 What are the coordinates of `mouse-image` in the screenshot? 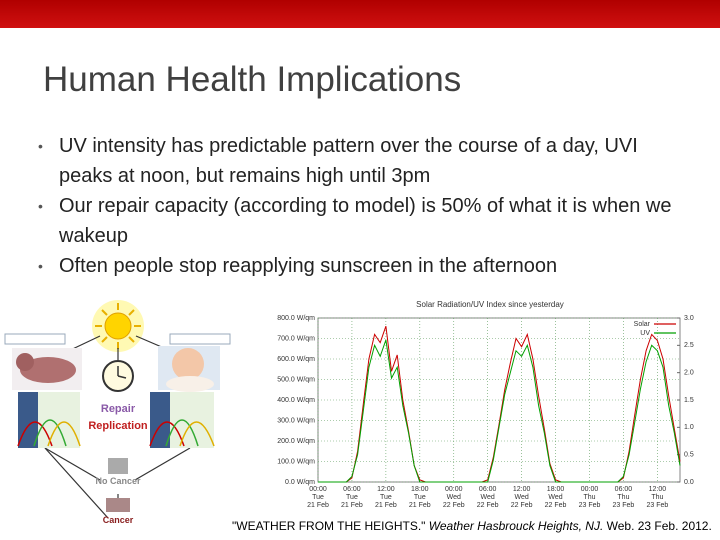 It's located at (47, 369).